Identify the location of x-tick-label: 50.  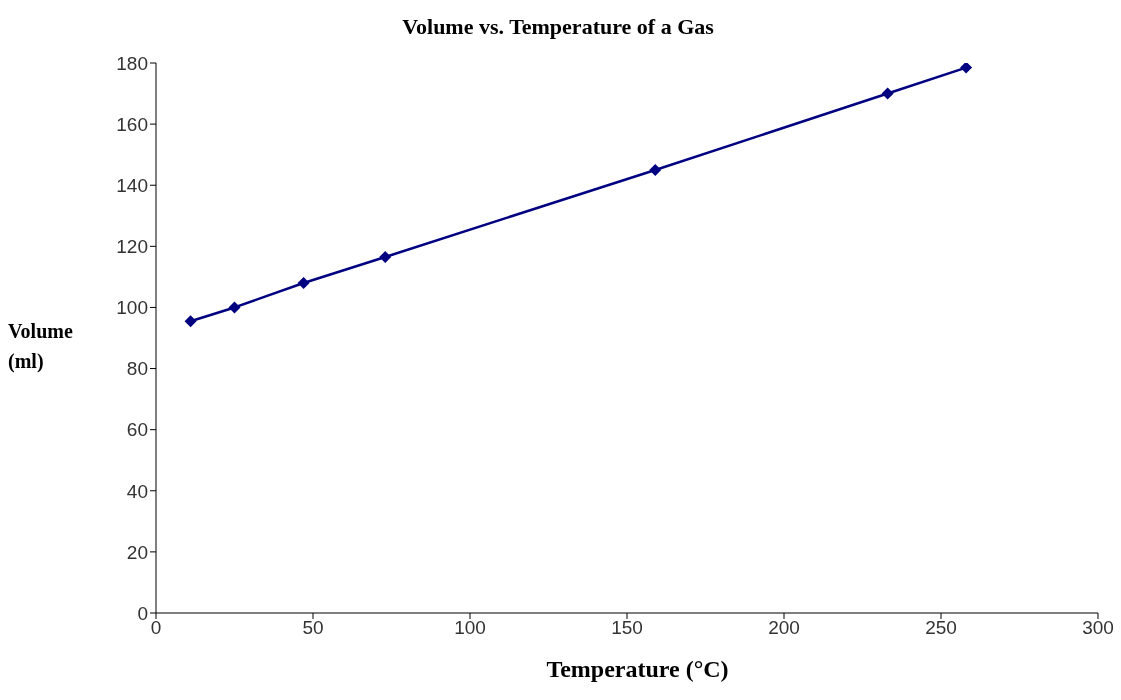
(313, 628).